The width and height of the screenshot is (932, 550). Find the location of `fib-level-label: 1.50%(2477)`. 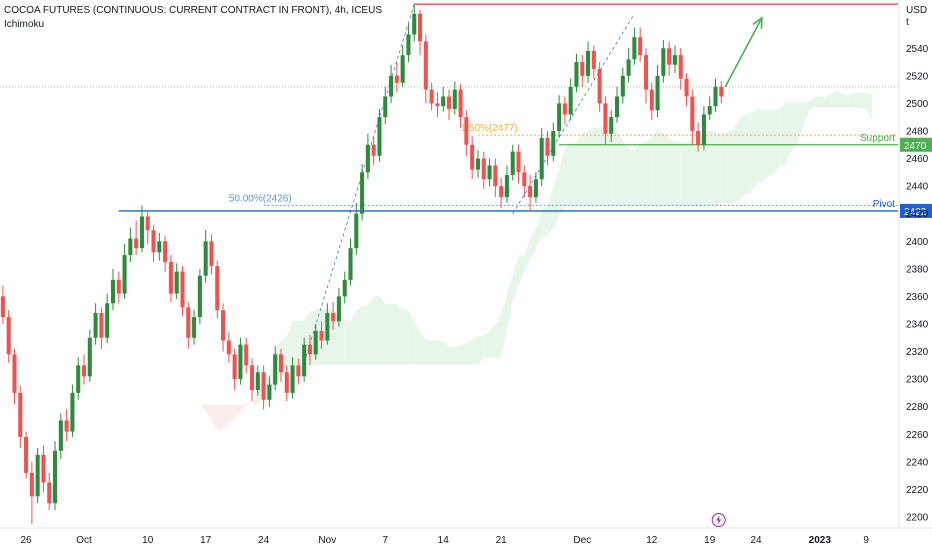

fib-level-label: 1.50%(2477) is located at coordinates (489, 128).